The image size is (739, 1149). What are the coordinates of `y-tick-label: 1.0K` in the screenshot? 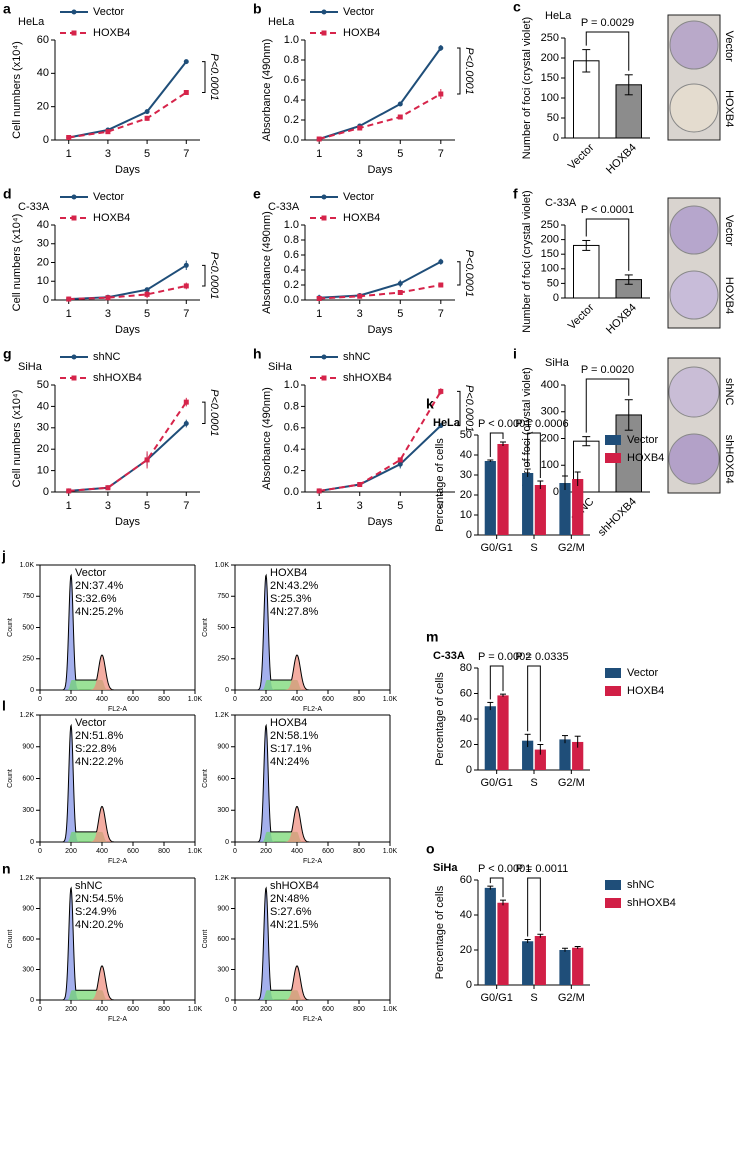 It's located at (27, 565).